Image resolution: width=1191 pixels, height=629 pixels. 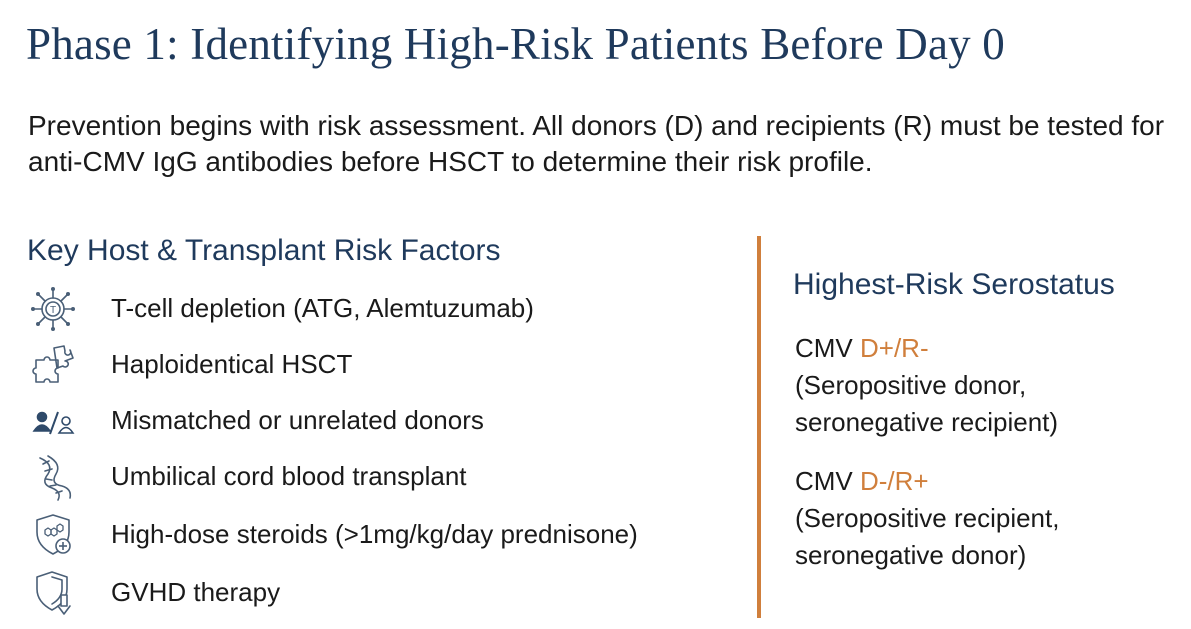 I want to click on svg-text: T, so click(x=53, y=310).